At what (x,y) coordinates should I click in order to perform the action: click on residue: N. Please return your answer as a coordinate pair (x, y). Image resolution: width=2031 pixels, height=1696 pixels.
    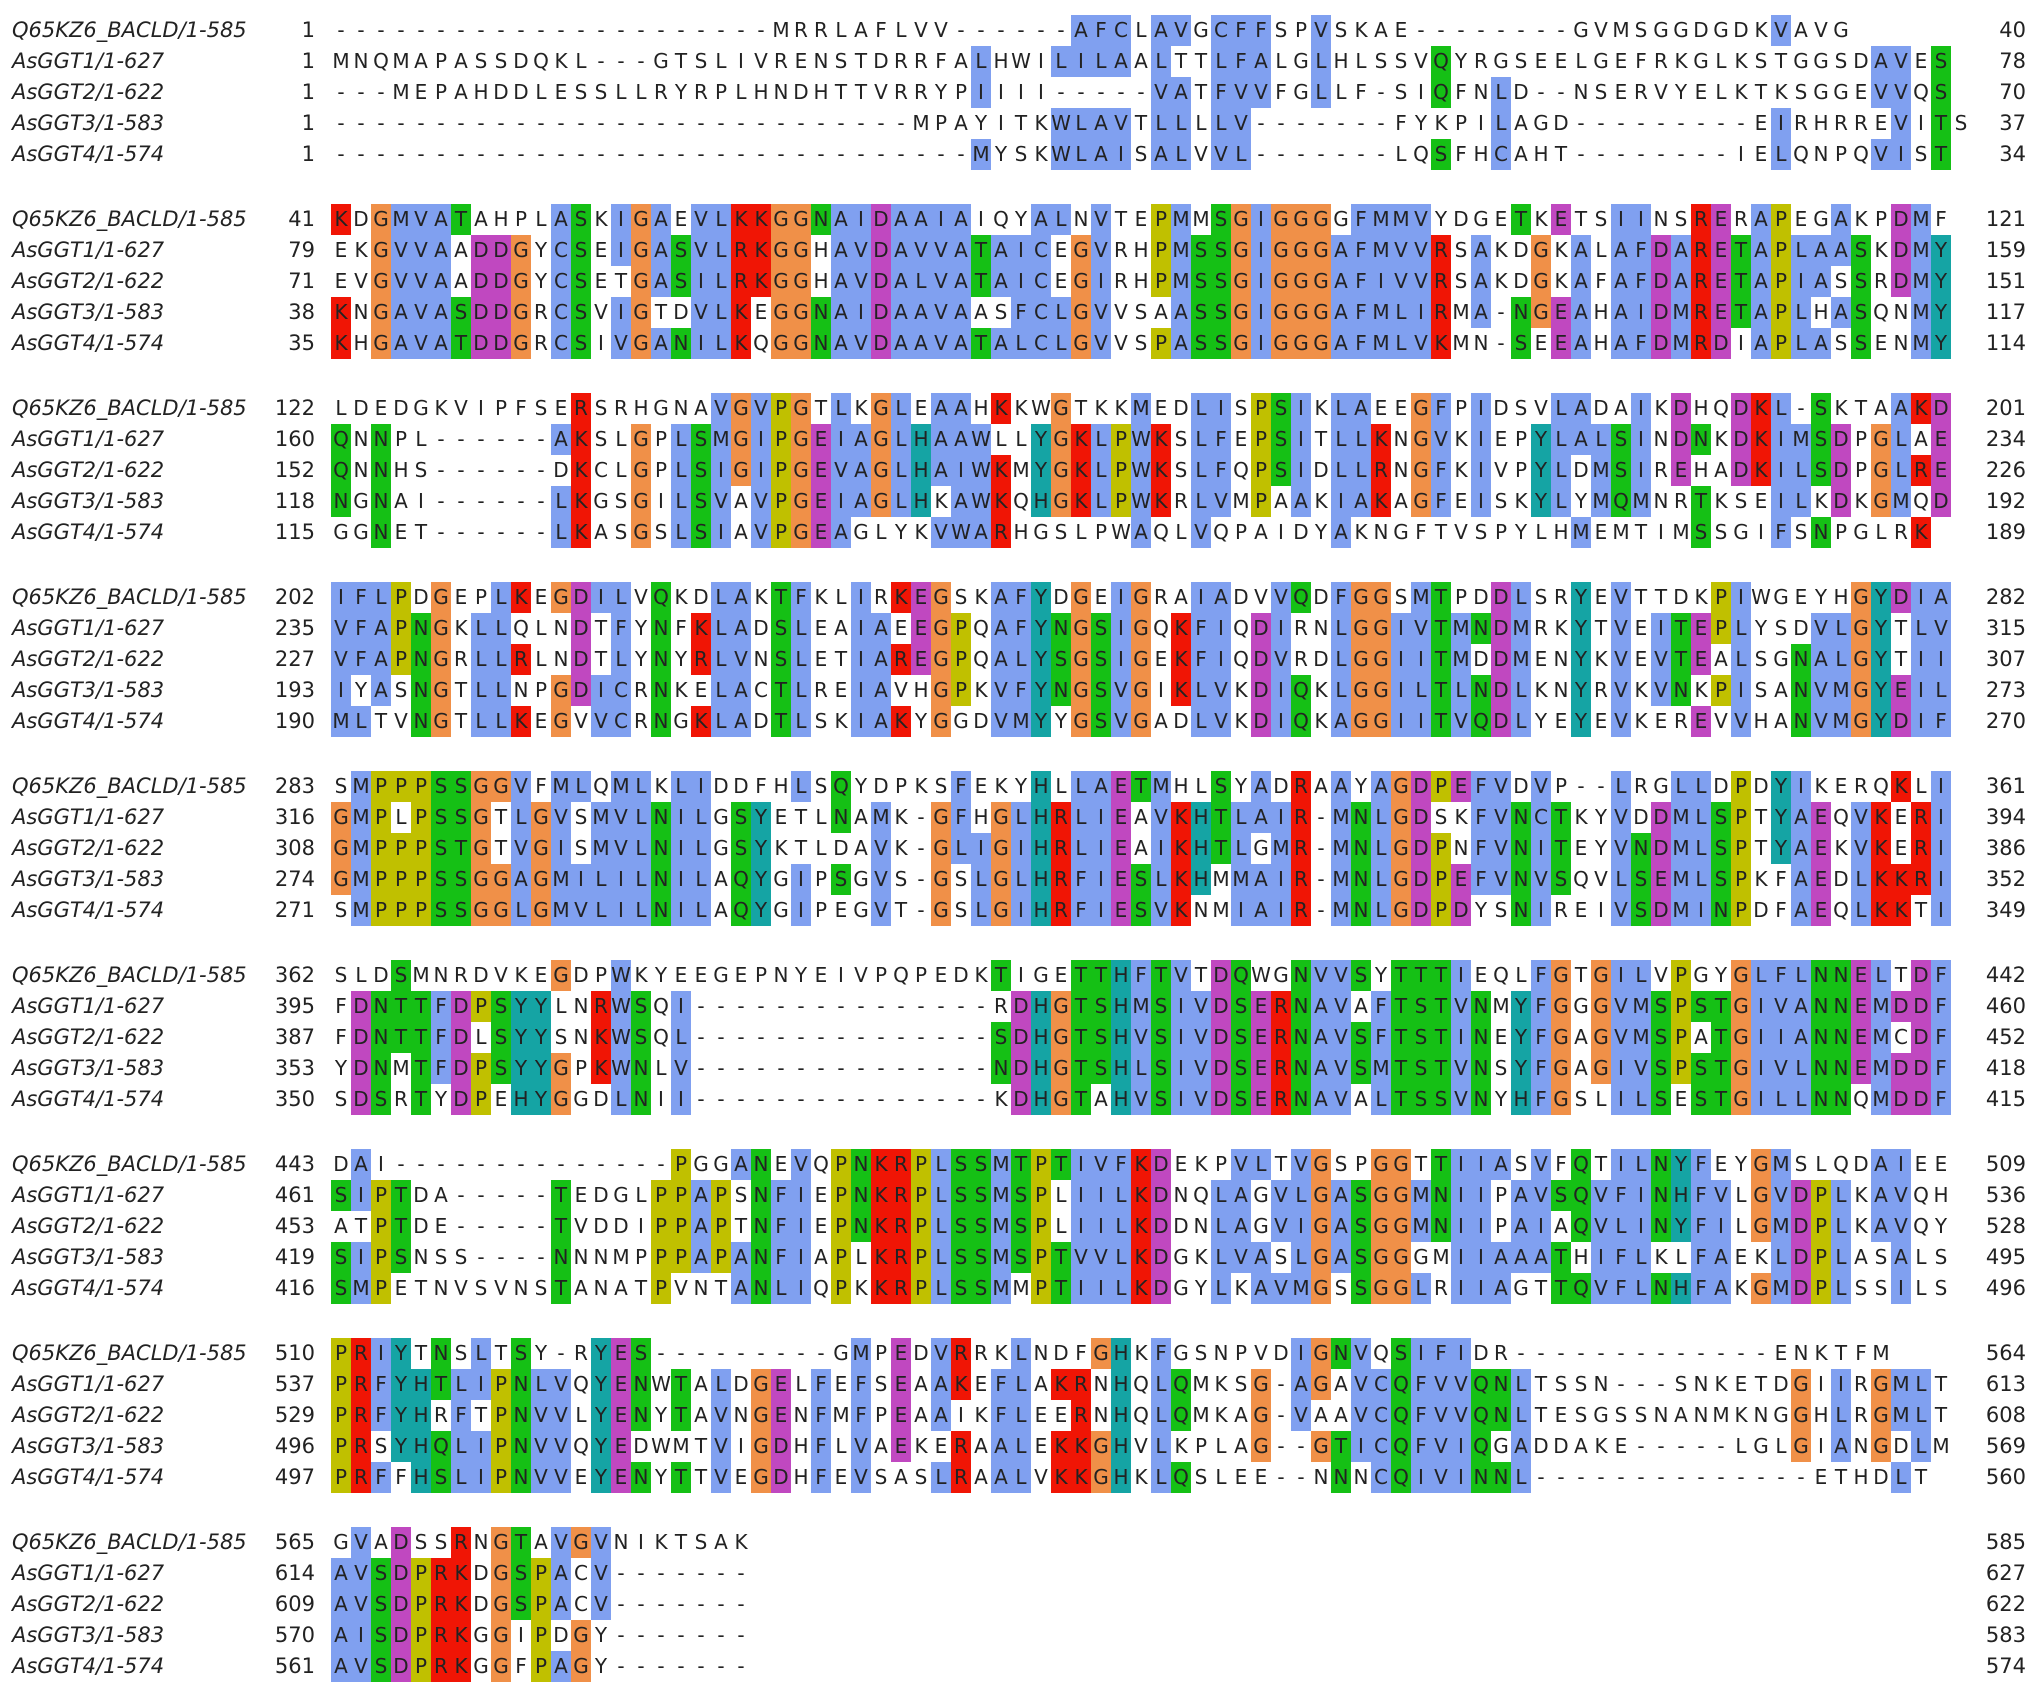
    Looking at the image, I should click on (1381, 532).